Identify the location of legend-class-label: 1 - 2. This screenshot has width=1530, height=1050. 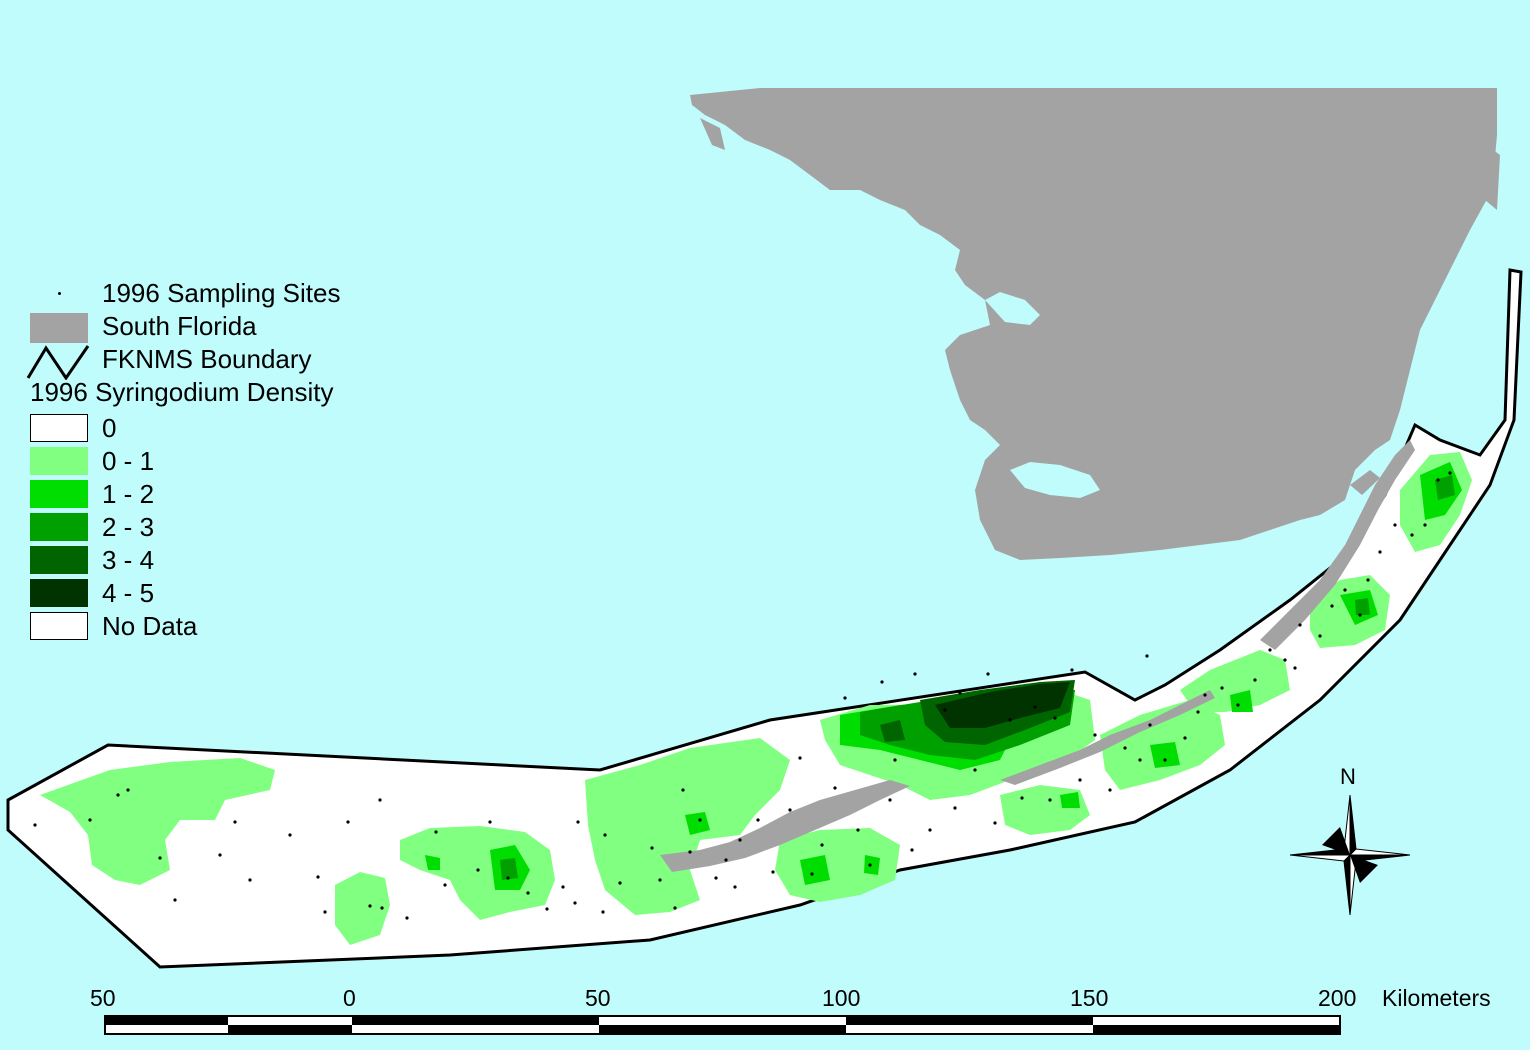
(128, 494).